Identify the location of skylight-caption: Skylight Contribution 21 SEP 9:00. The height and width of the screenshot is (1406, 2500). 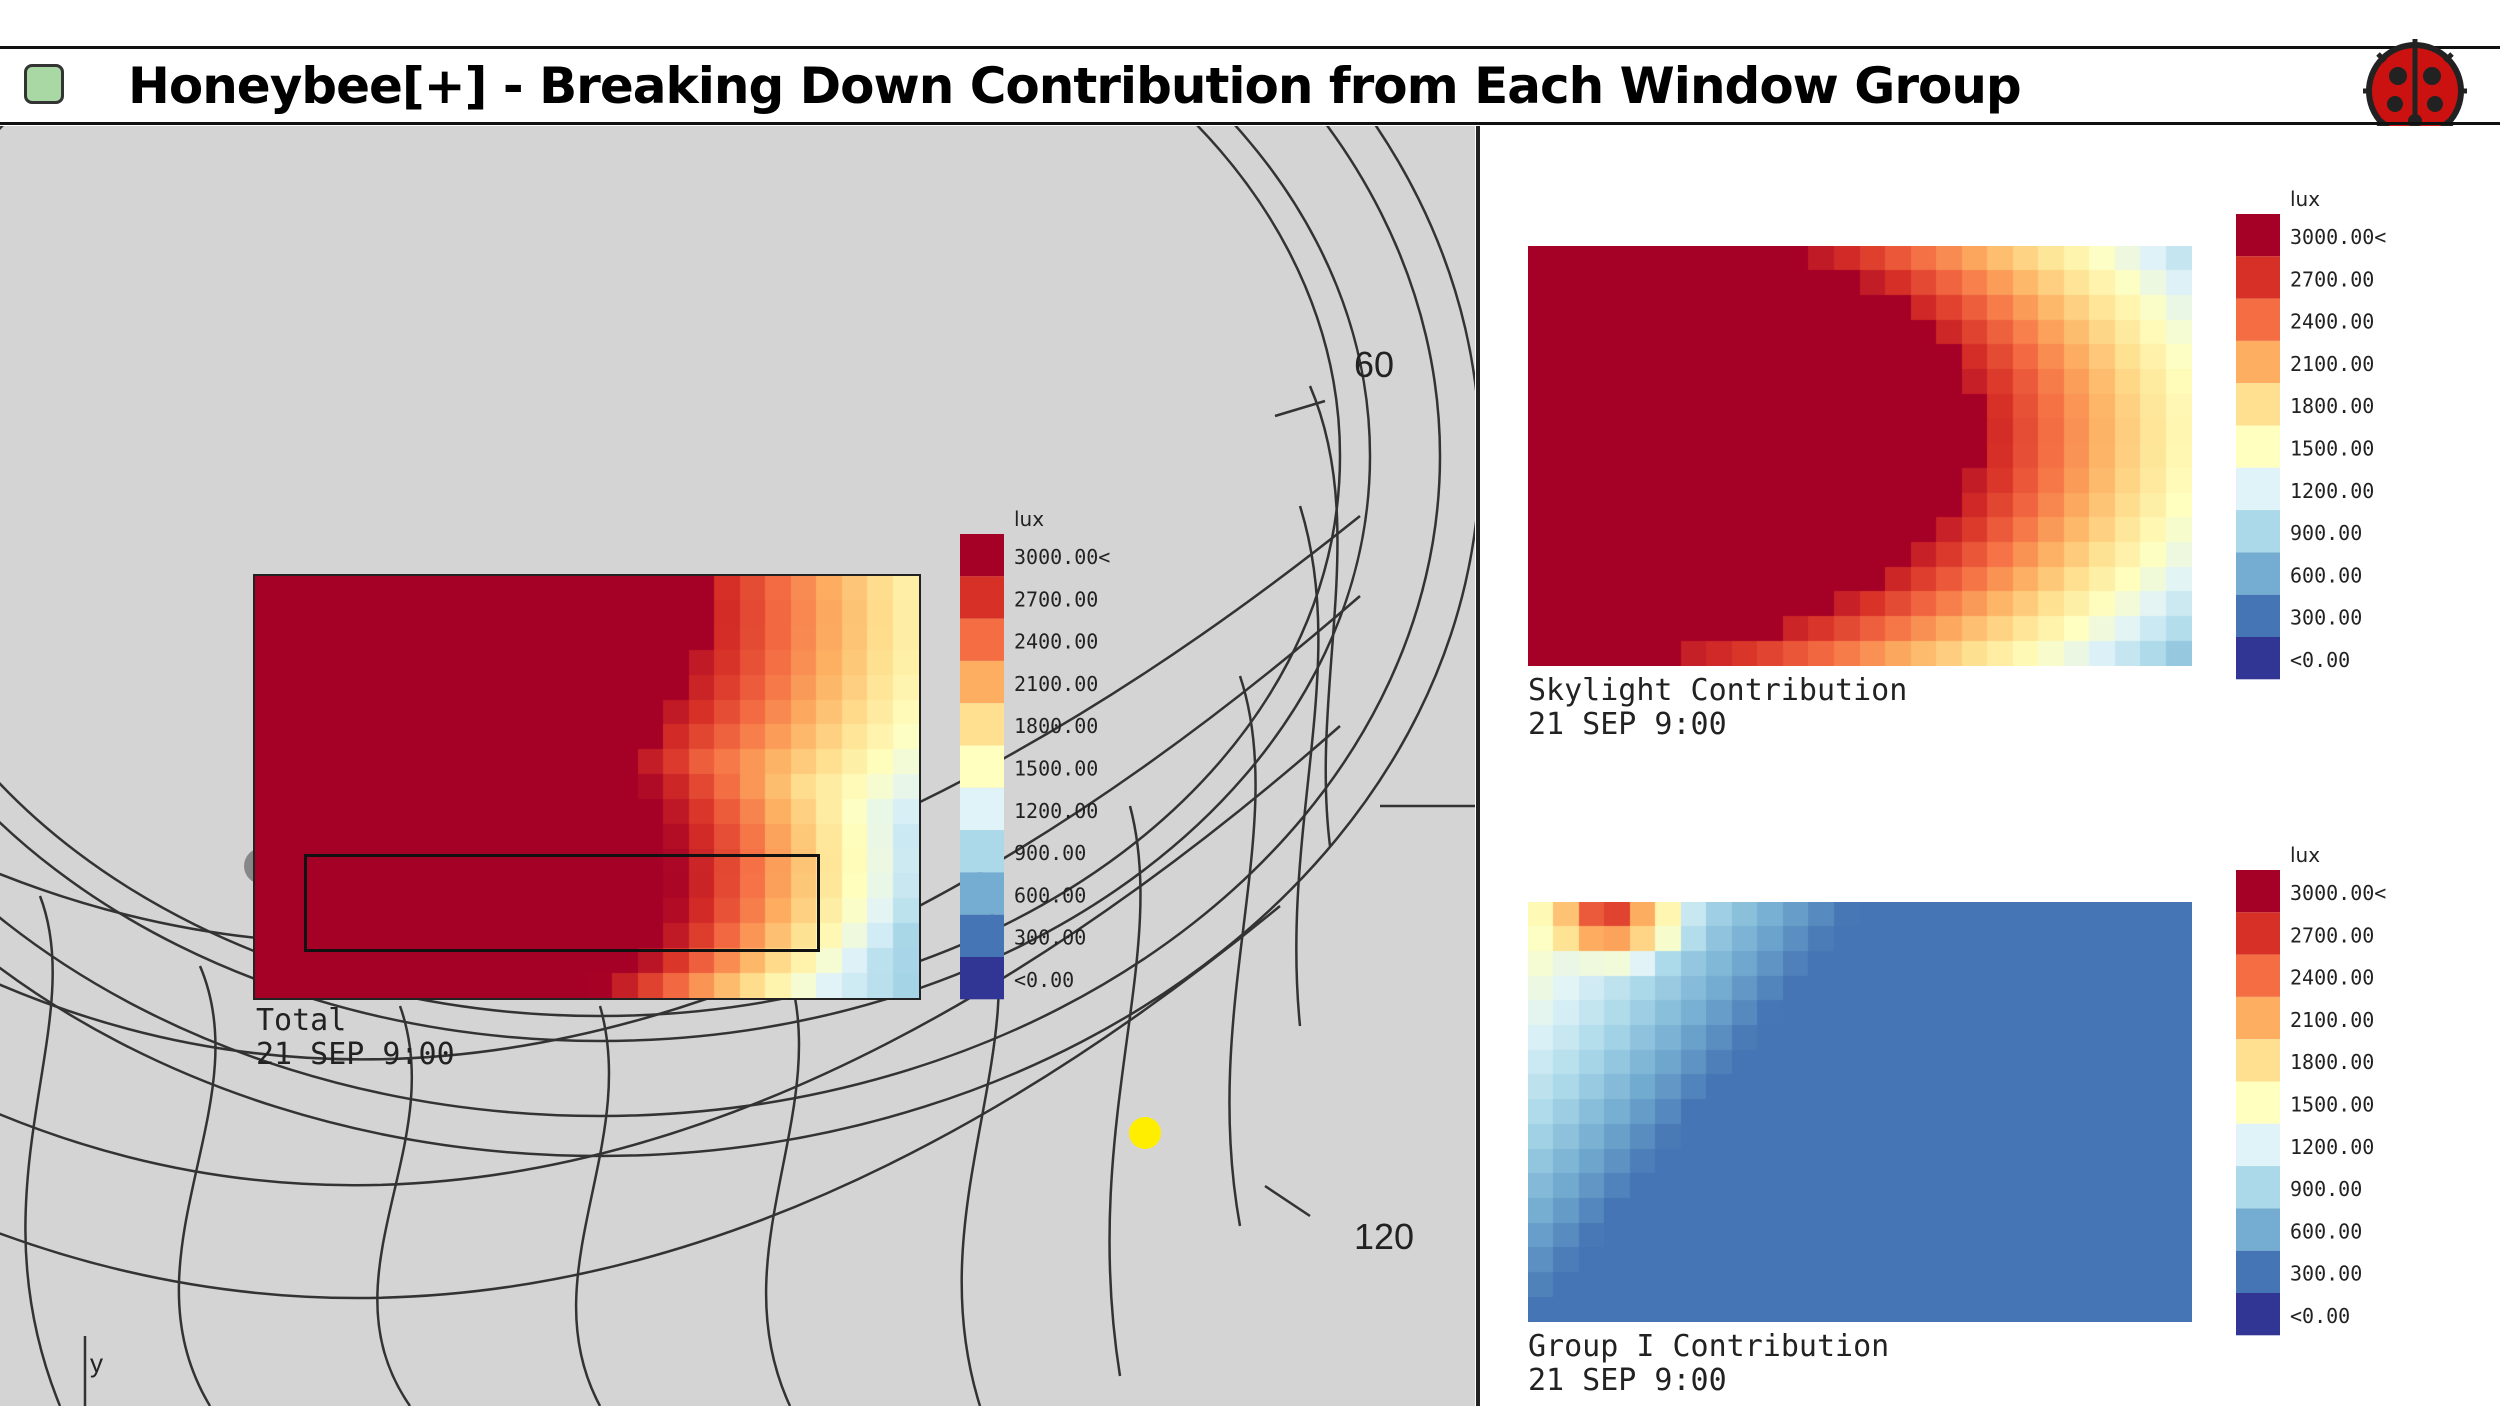
(1717, 708).